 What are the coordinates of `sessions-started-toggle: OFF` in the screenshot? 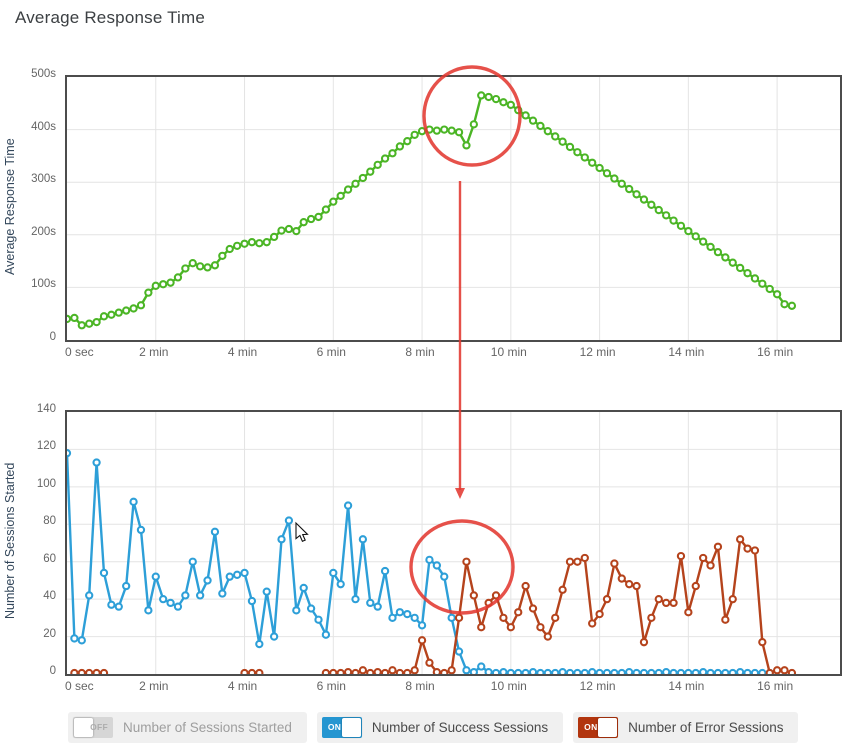 It's located at (93, 727).